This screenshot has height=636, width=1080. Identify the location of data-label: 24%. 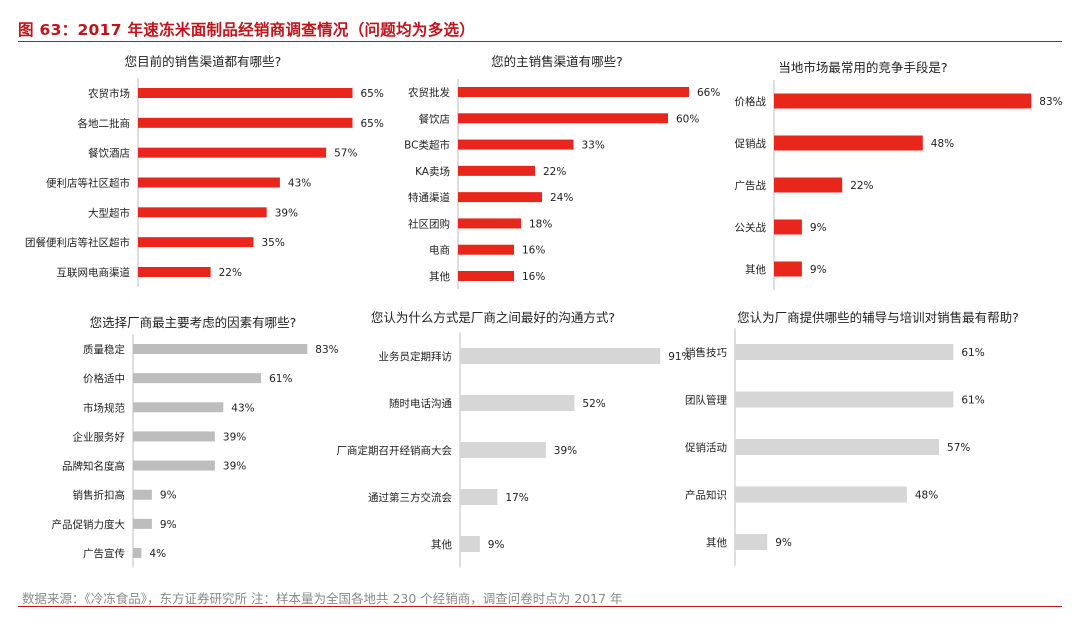
(561, 198).